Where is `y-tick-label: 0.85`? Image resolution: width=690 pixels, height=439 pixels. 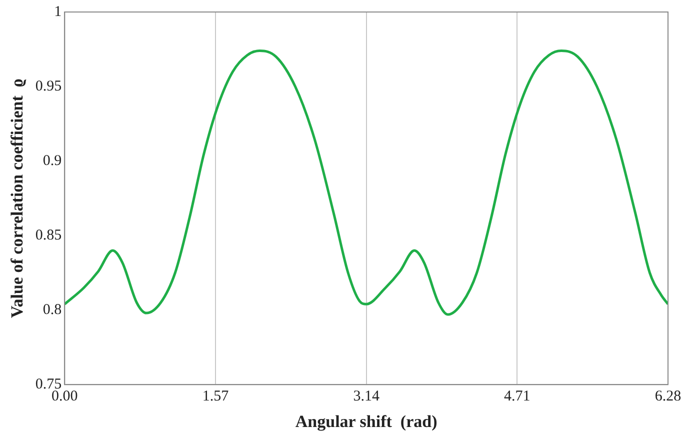
y-tick-label: 0.85 is located at coordinates (48, 235).